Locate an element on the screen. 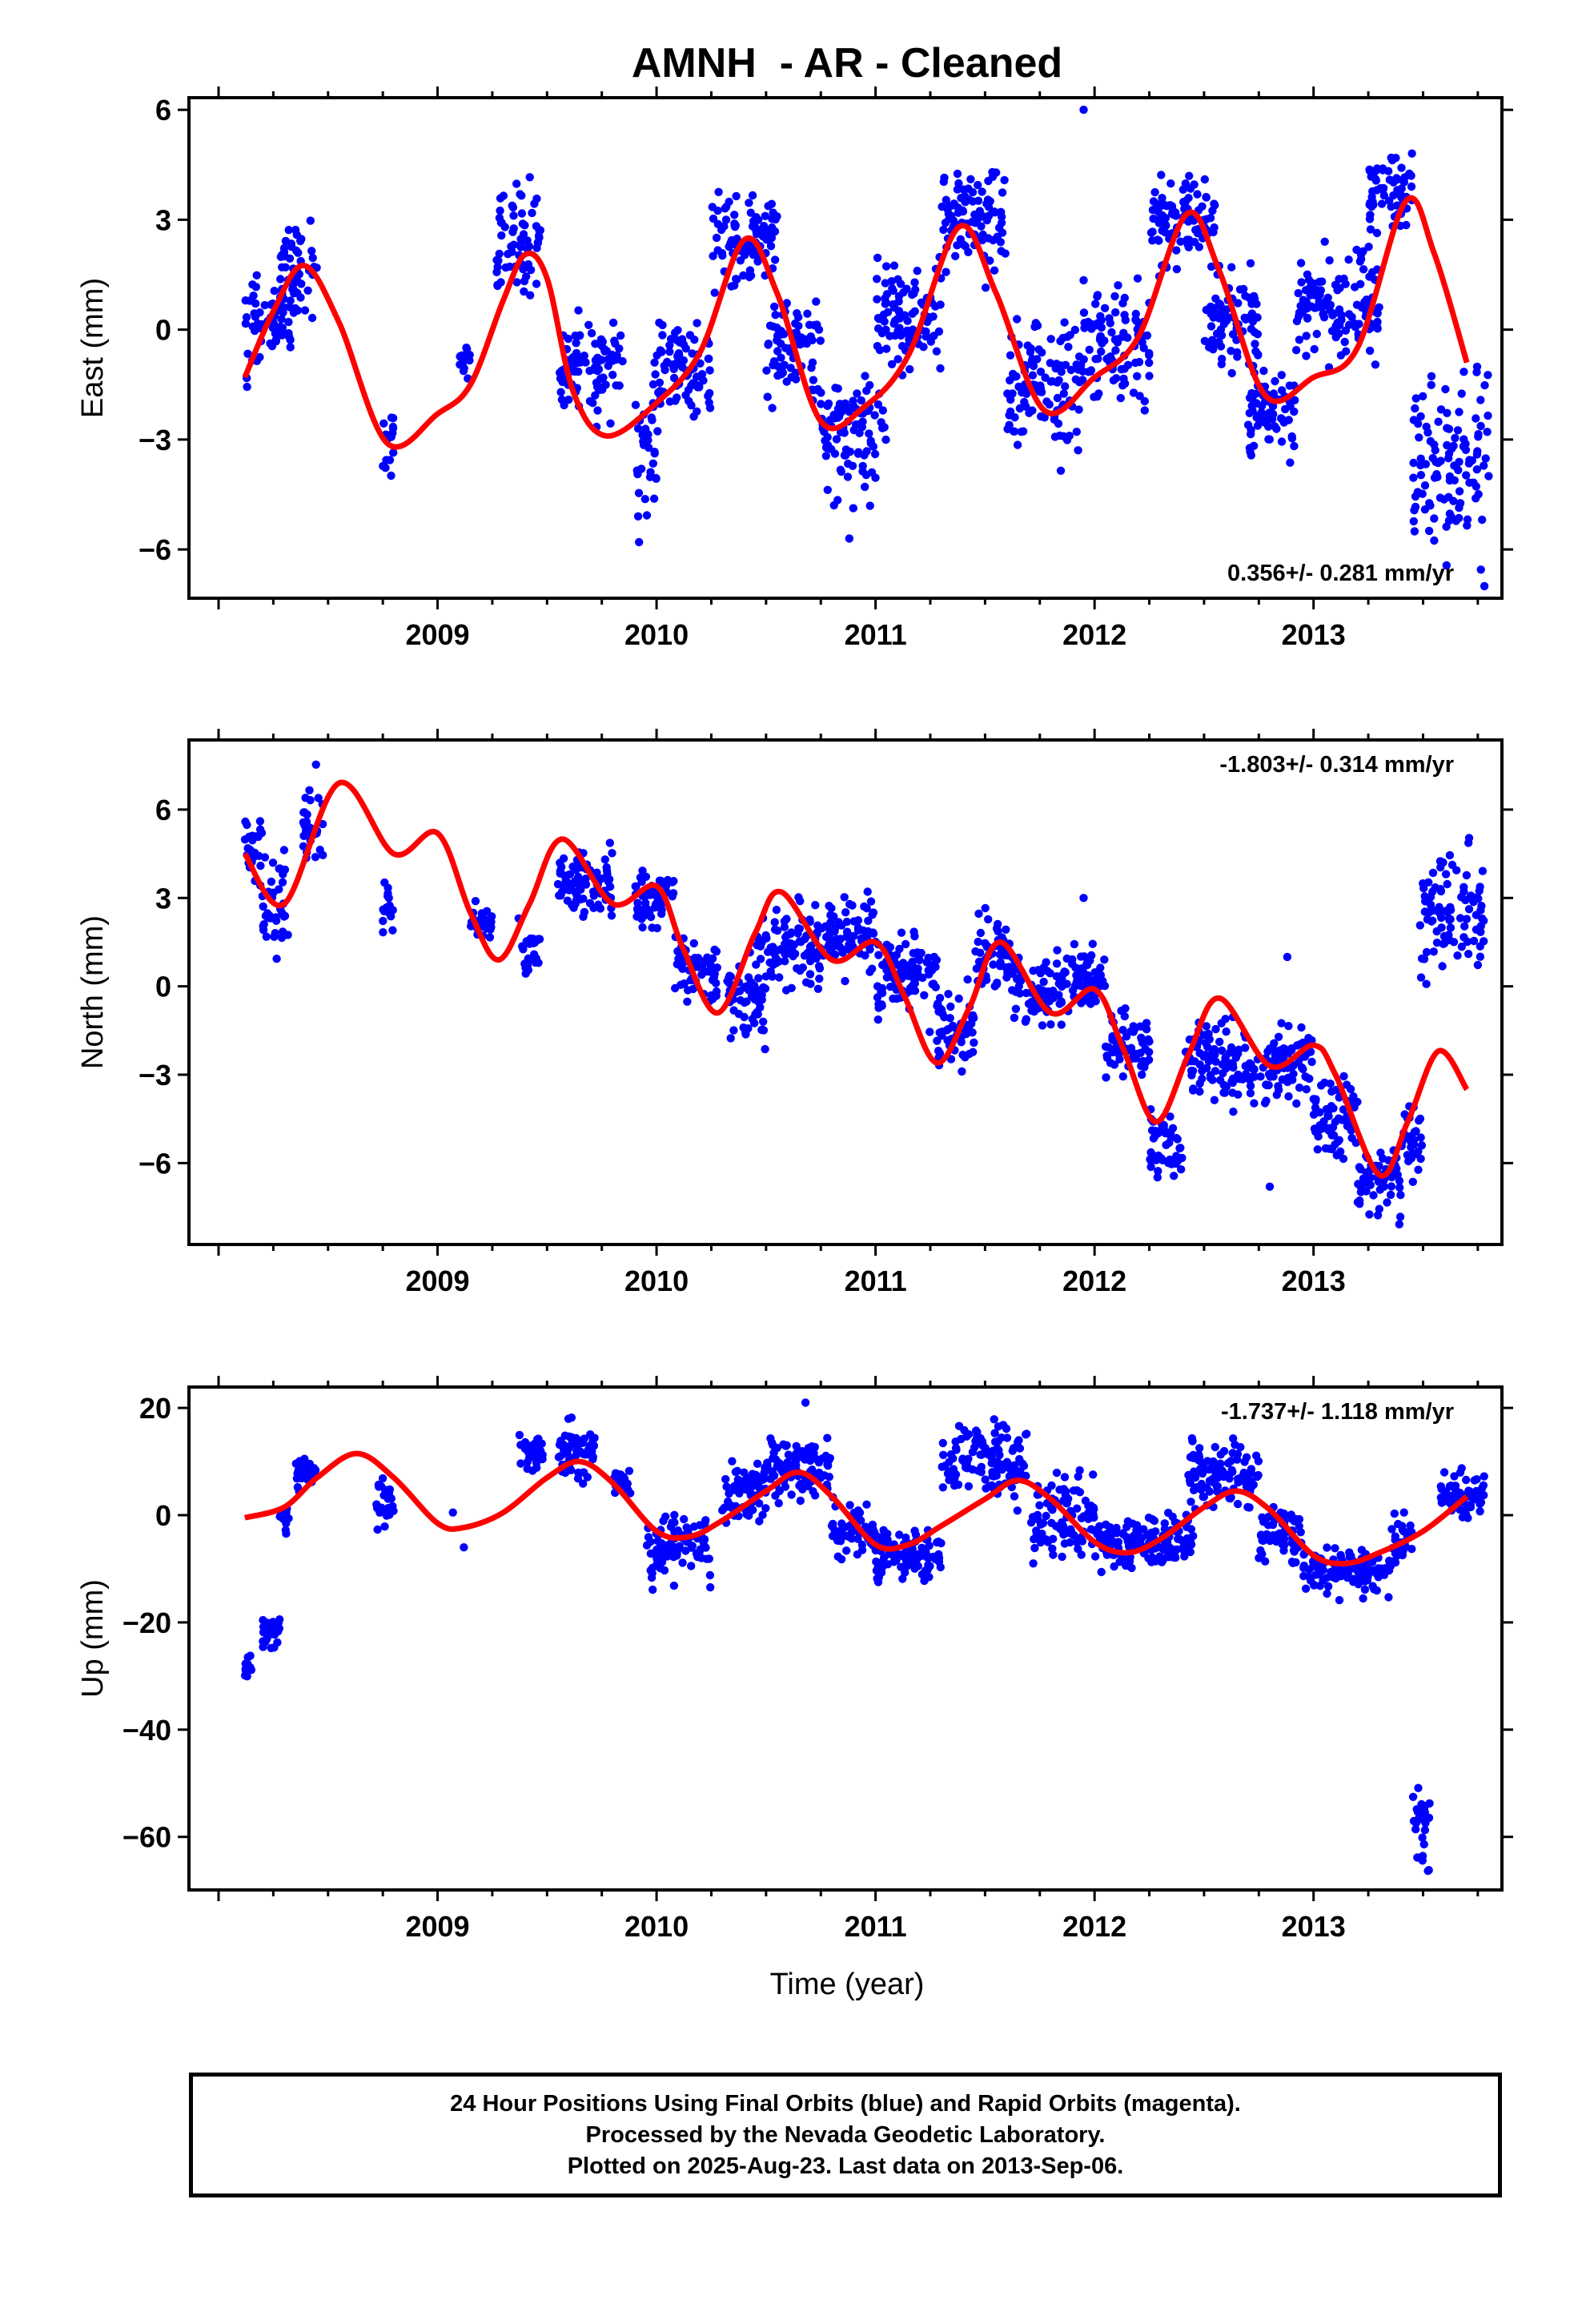 The image size is (1582, 2324). east-x-tick-label: 2010 is located at coordinates (657, 634).